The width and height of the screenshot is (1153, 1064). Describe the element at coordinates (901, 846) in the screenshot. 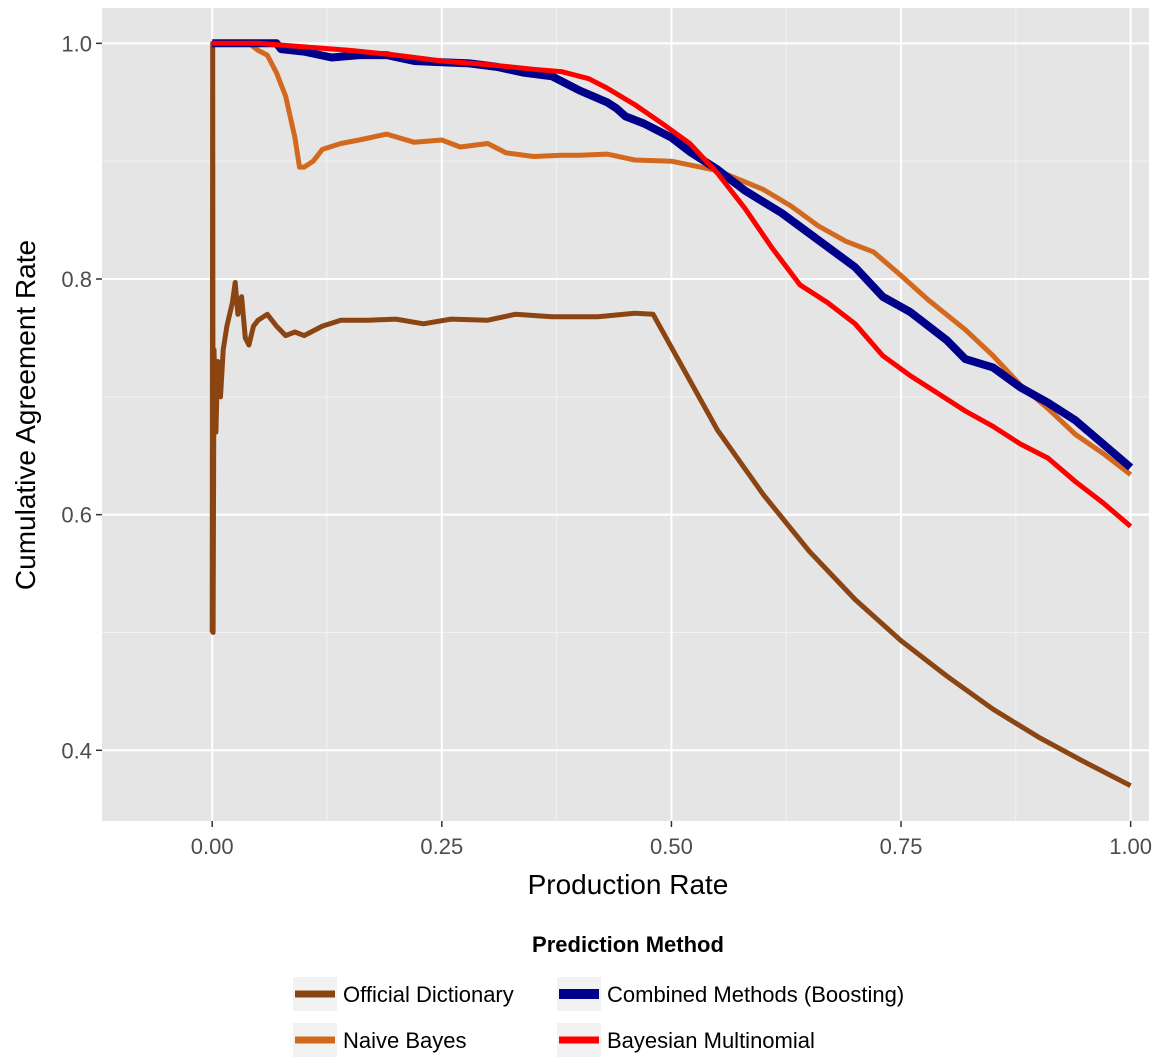

I see `x-tick-label: 0.75` at that location.